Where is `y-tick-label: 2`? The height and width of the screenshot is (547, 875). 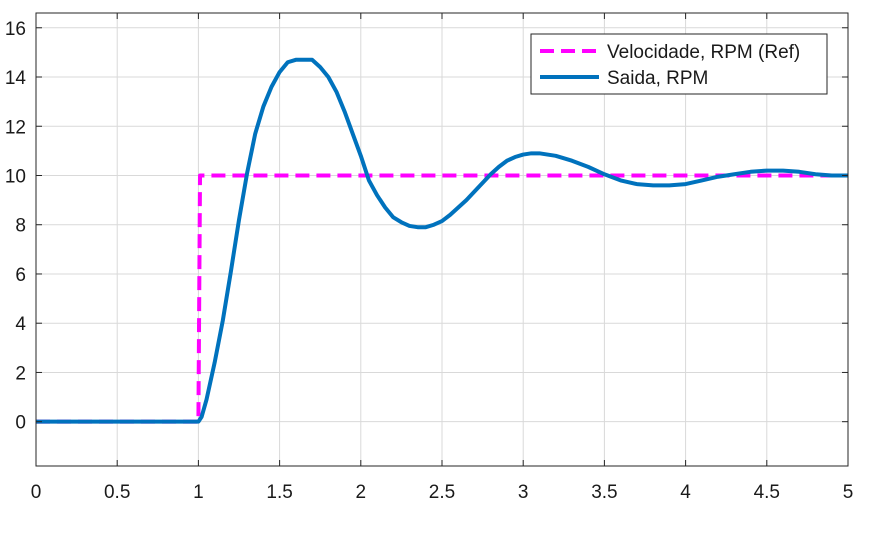
y-tick-label: 2 is located at coordinates (20, 373).